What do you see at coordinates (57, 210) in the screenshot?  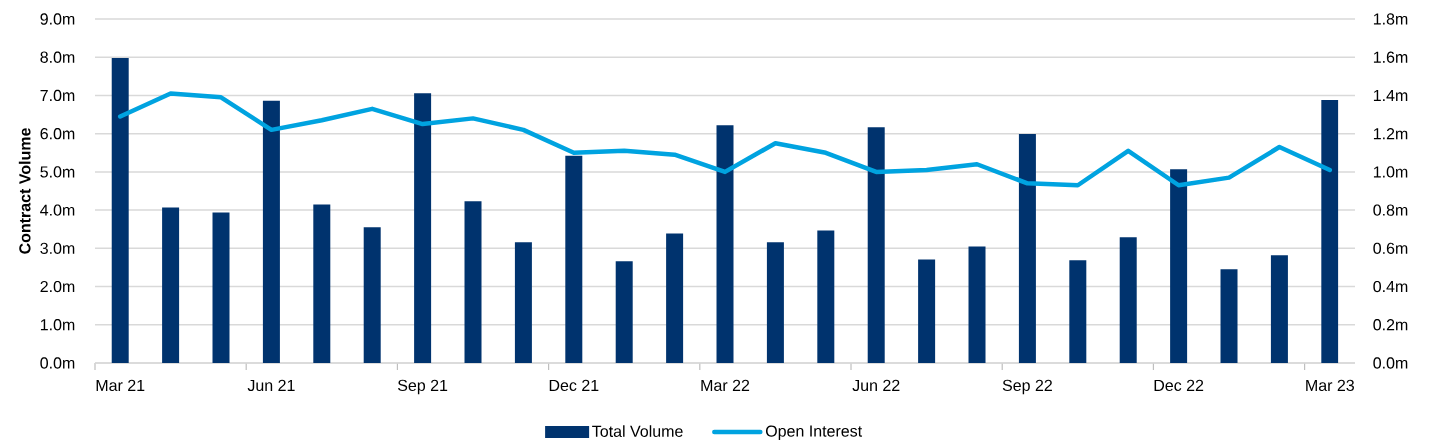 I see `y-tick-label: 4.0m` at bounding box center [57, 210].